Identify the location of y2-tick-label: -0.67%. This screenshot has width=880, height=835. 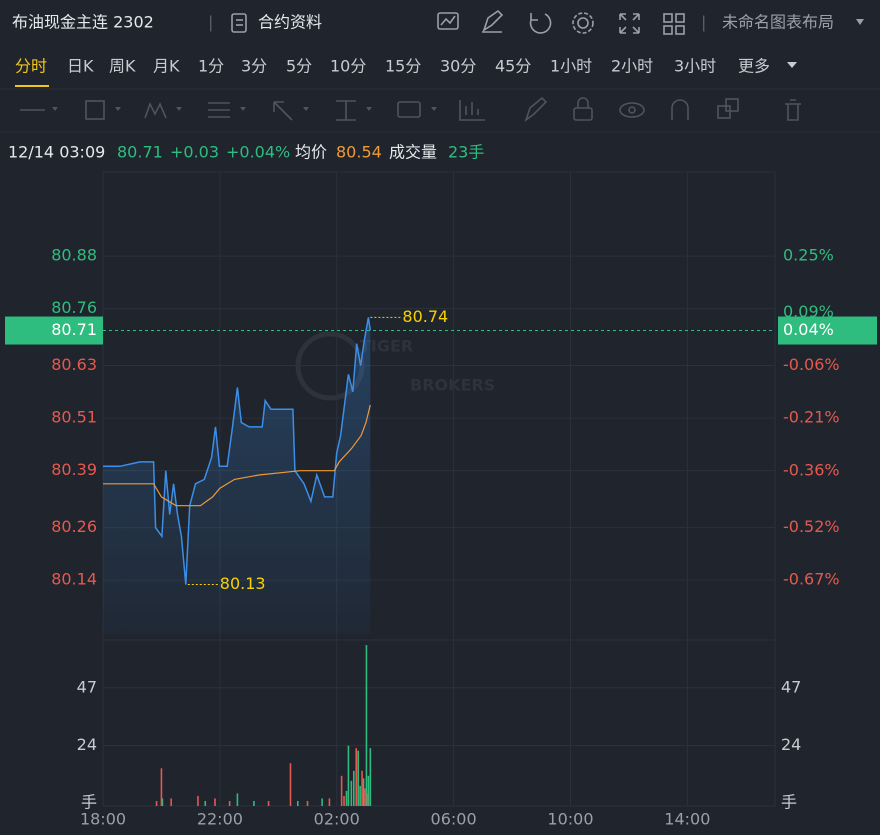
(811, 579).